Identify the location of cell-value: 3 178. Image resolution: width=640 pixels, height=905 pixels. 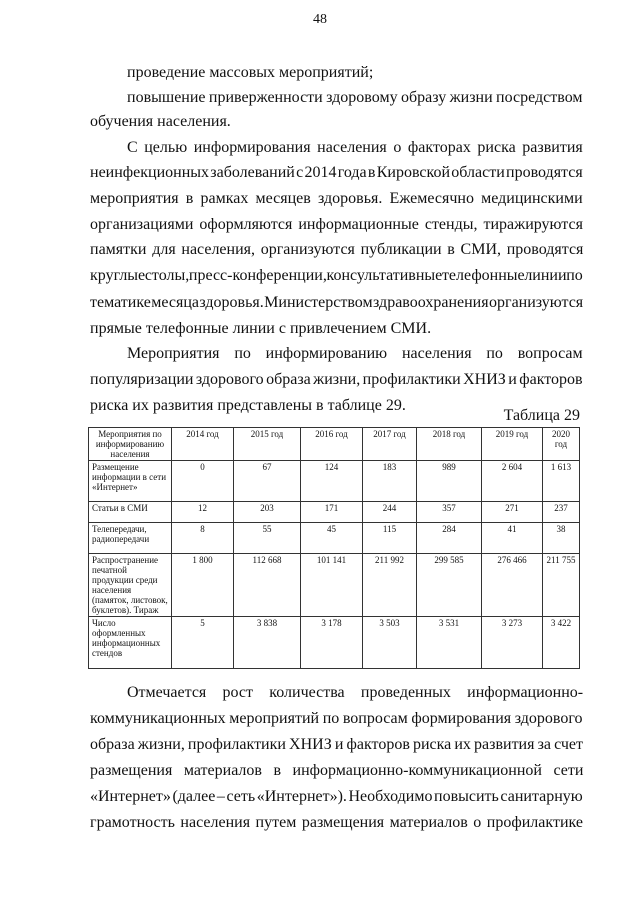
(331, 642).